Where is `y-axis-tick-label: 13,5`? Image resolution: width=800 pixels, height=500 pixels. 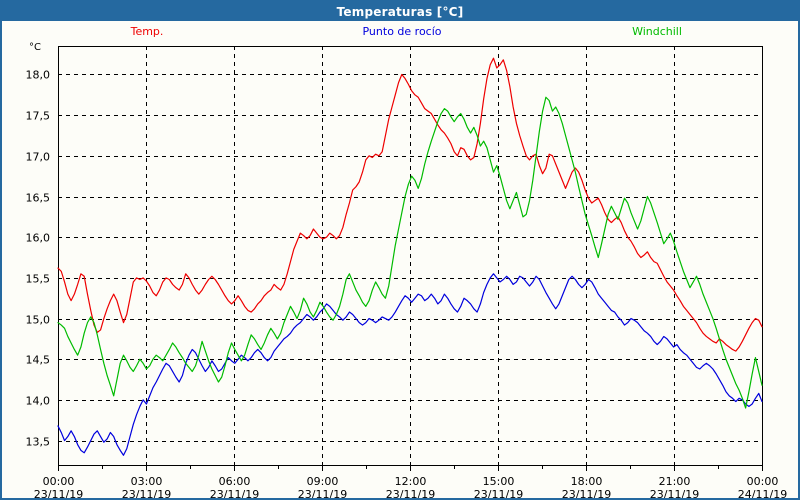
y-axis-tick-label: 13,5 is located at coordinates (38, 442).